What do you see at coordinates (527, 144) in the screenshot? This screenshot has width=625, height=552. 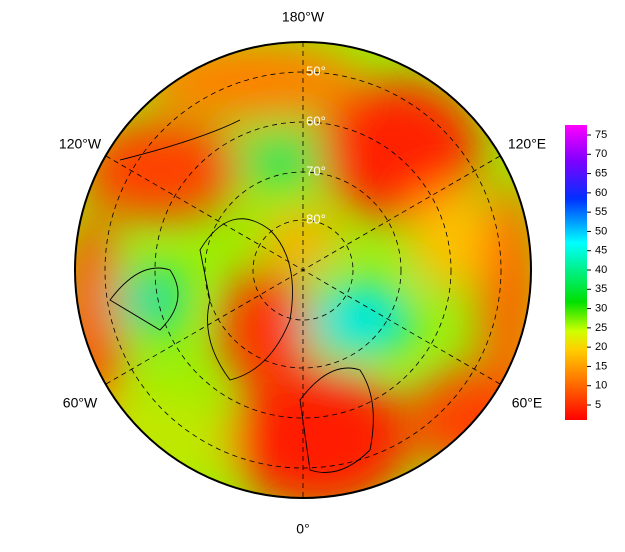 I see `longitude-label: 120°E` at bounding box center [527, 144].